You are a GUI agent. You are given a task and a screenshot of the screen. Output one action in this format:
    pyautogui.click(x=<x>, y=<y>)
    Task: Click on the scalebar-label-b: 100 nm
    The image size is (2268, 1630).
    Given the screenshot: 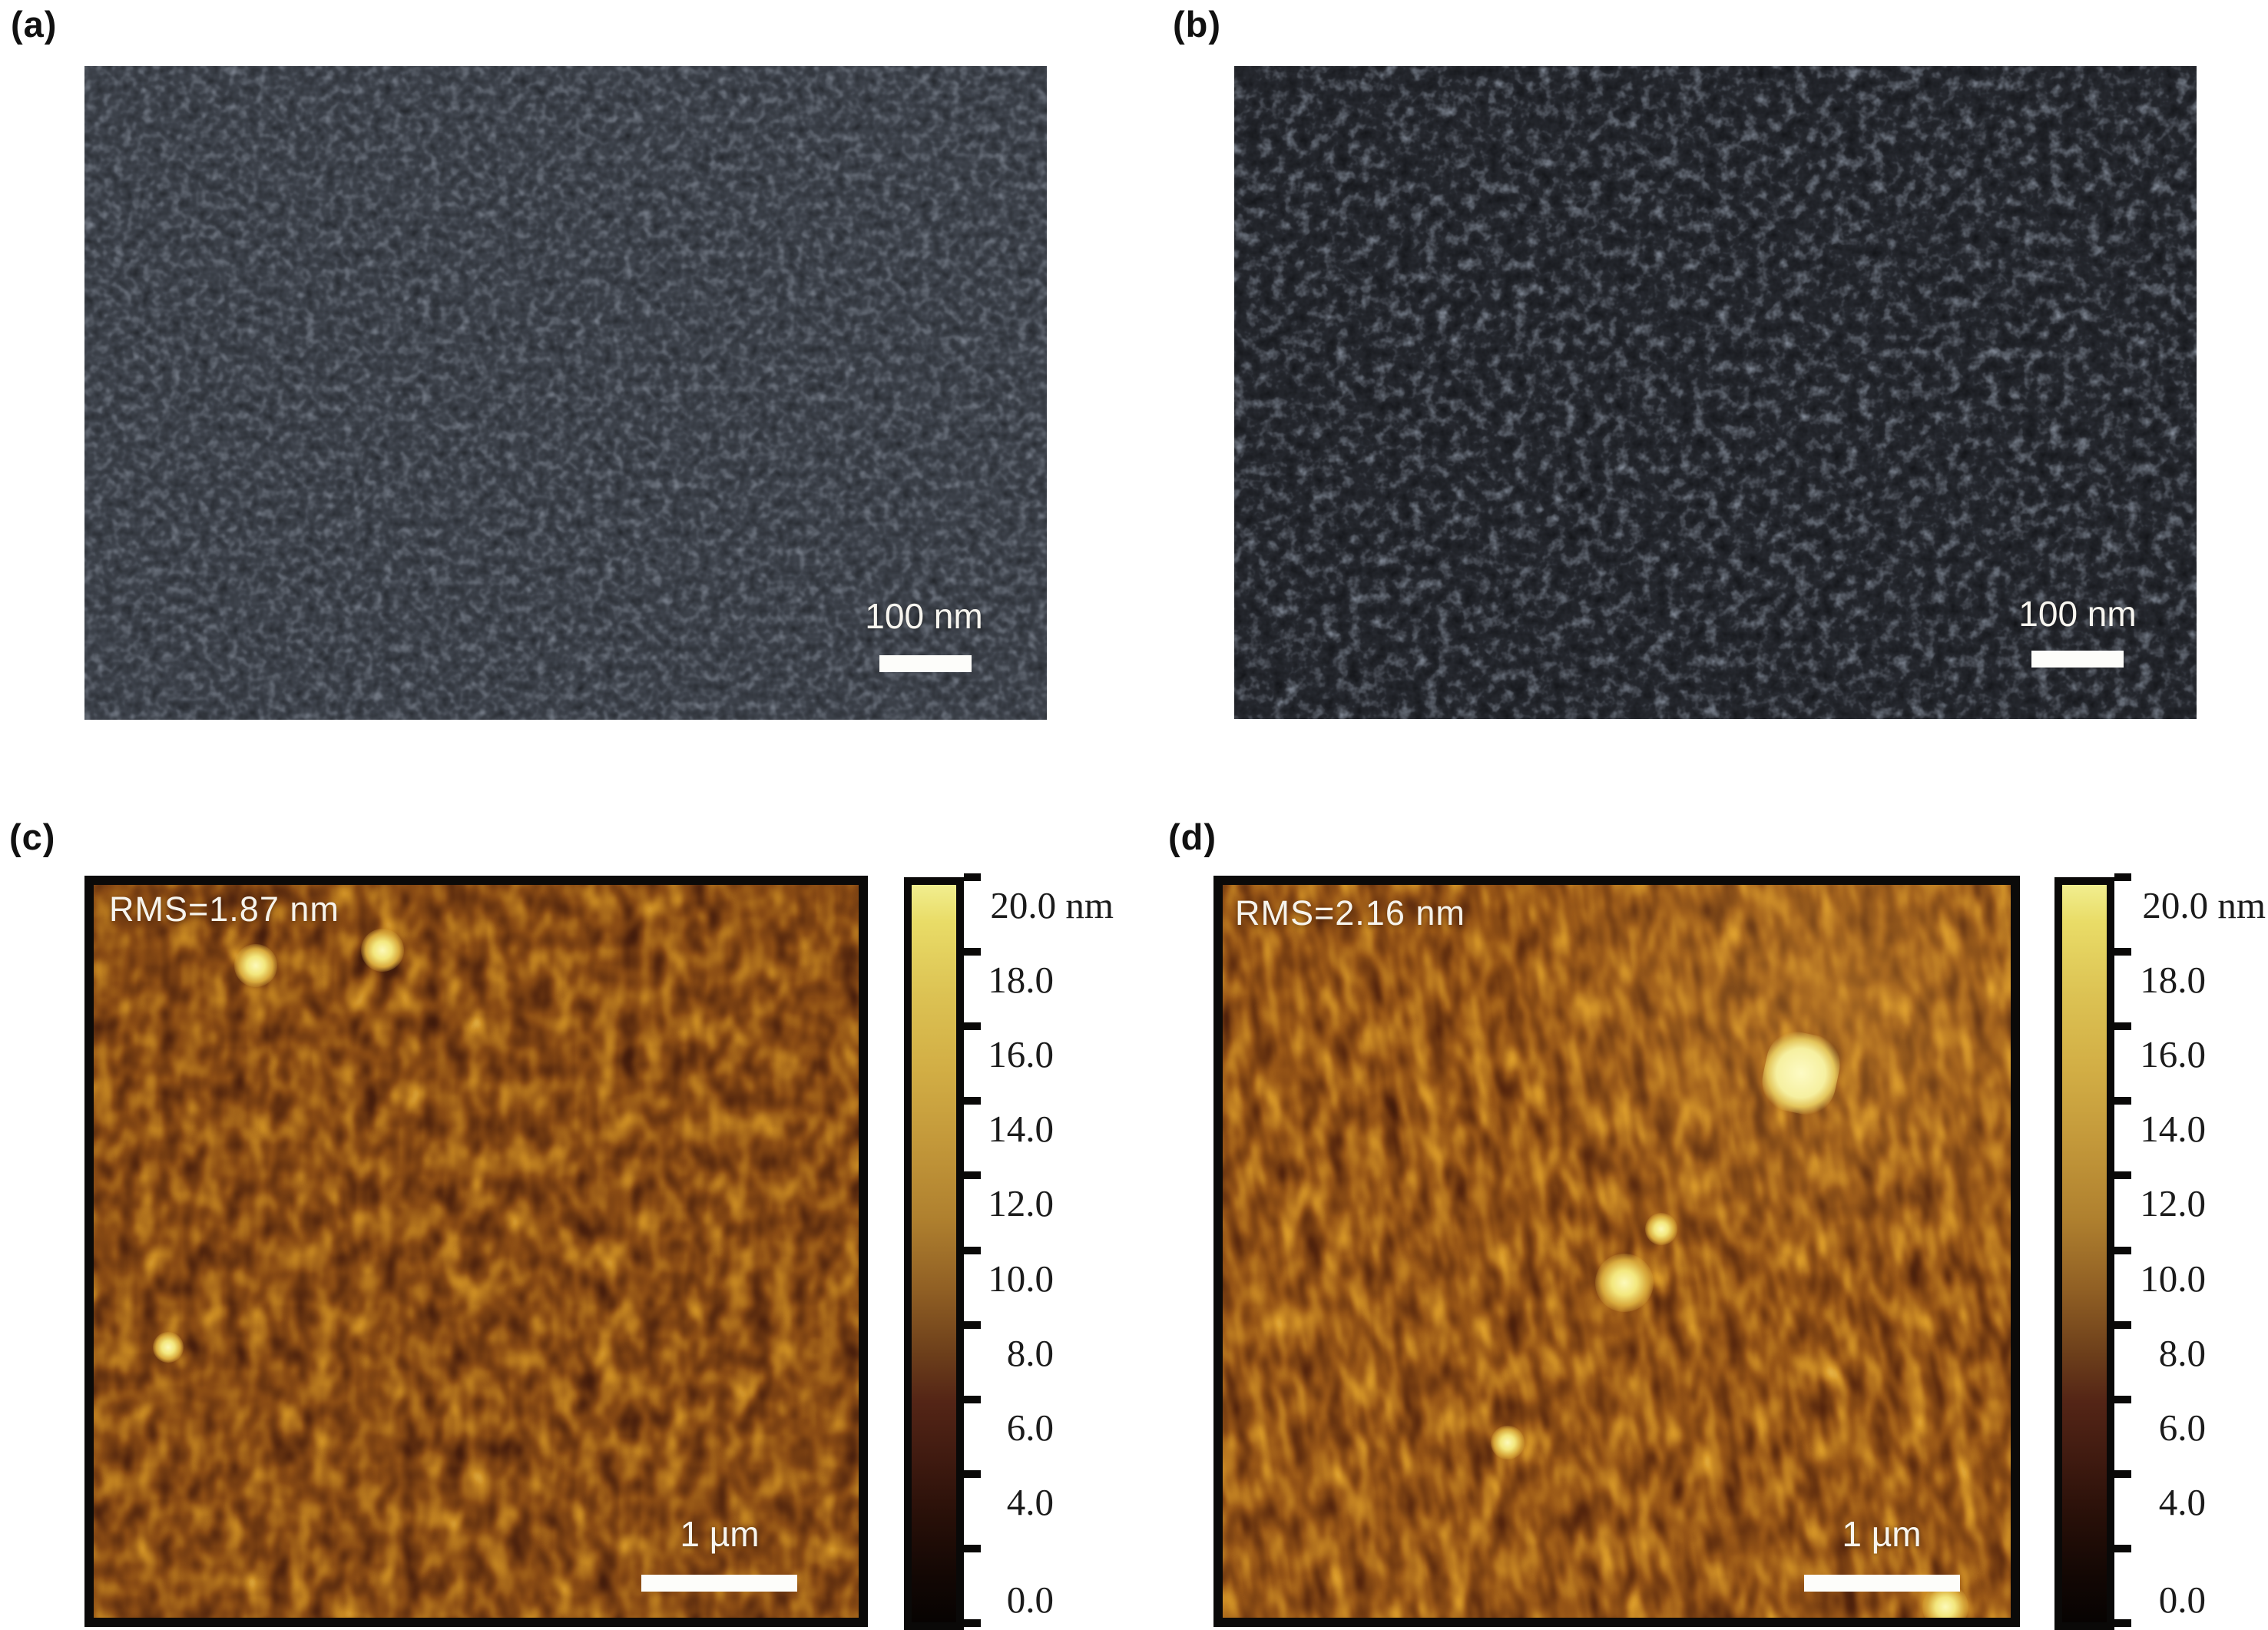 What is the action you would take?
    pyautogui.click(x=2077, y=614)
    